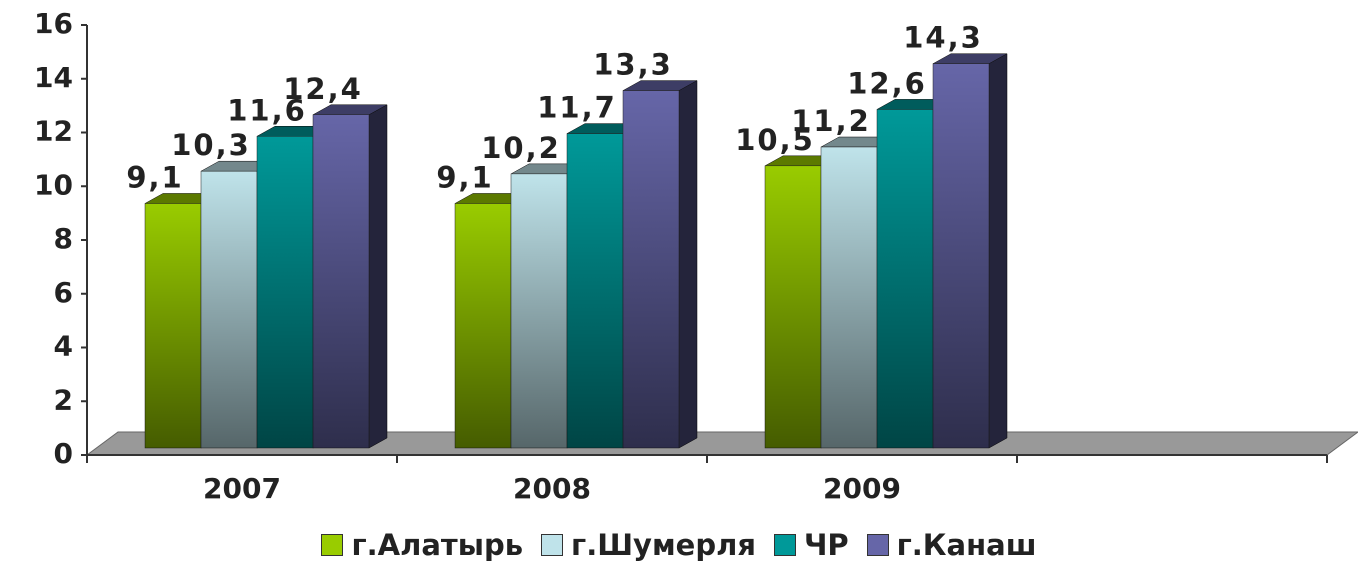 Image resolution: width=1358 pixels, height=572 pixels. I want to click on legend-item: г.Шумерля, so click(648, 545).